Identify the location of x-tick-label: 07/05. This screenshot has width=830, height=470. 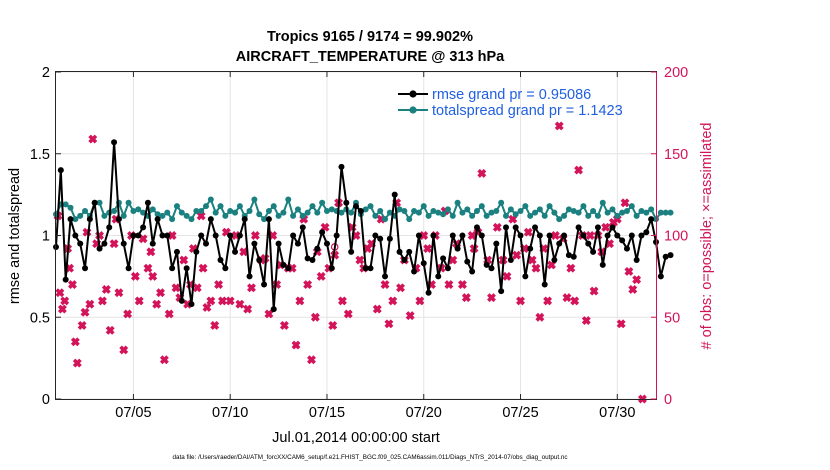
(133, 413).